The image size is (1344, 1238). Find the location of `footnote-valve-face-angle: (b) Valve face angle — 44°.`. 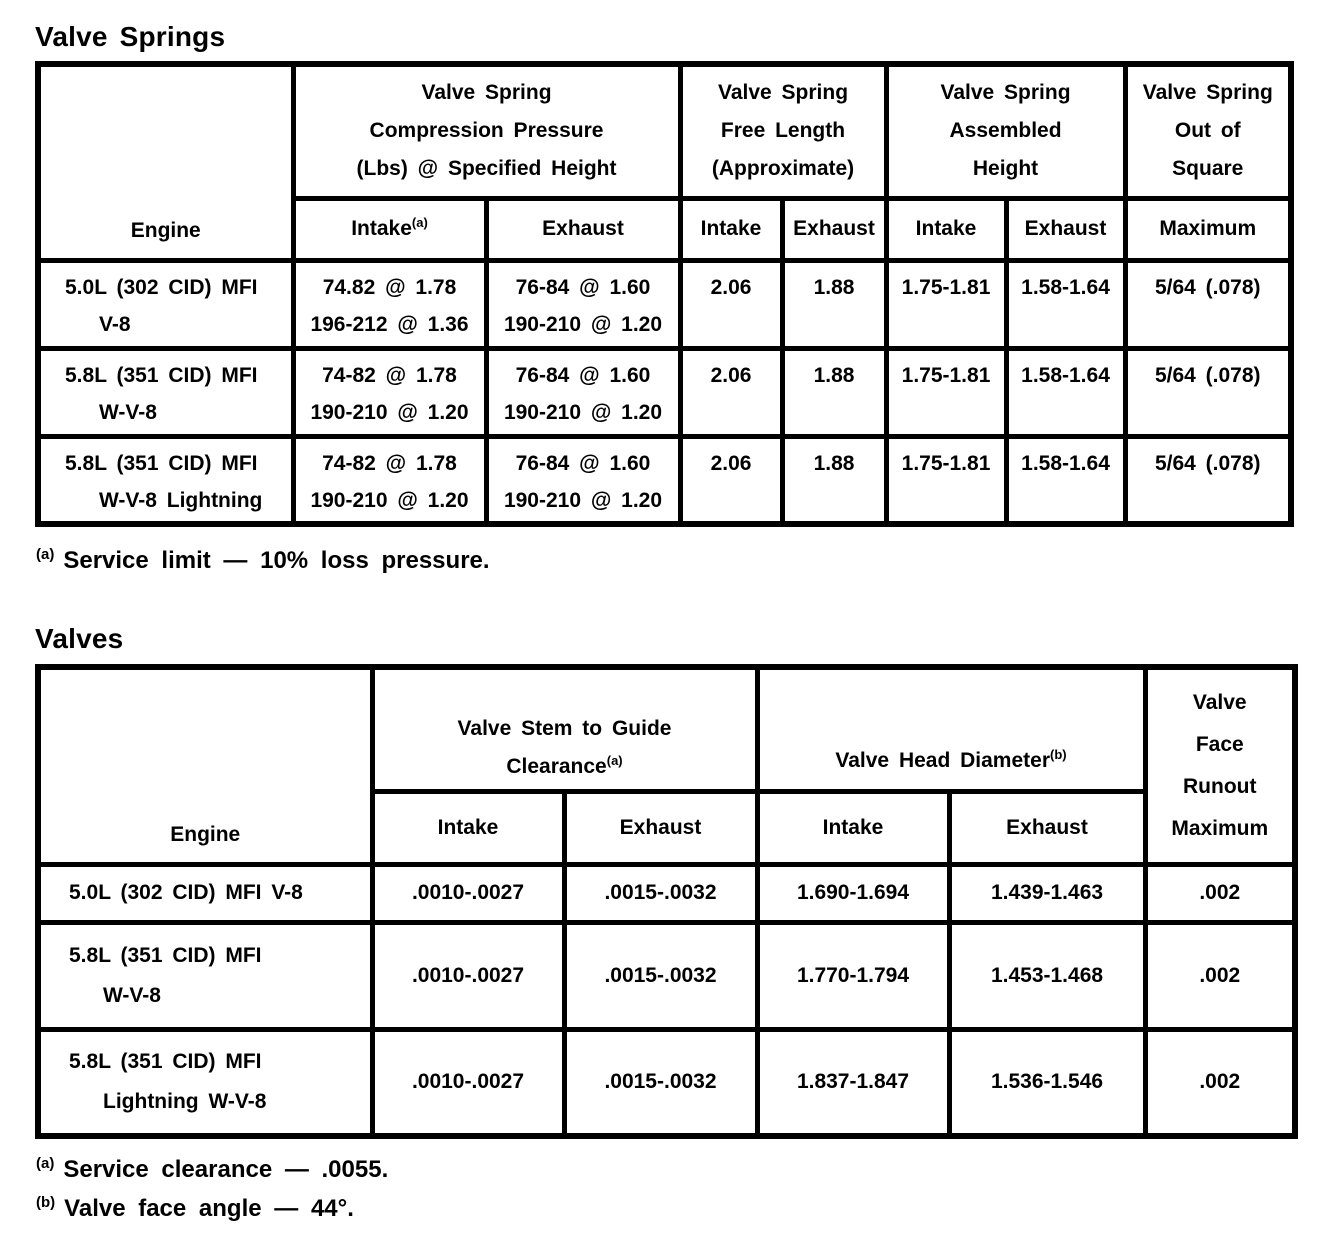

footnote-valve-face-angle: (b) Valve face angle — 44°. is located at coordinates (690, 1209).